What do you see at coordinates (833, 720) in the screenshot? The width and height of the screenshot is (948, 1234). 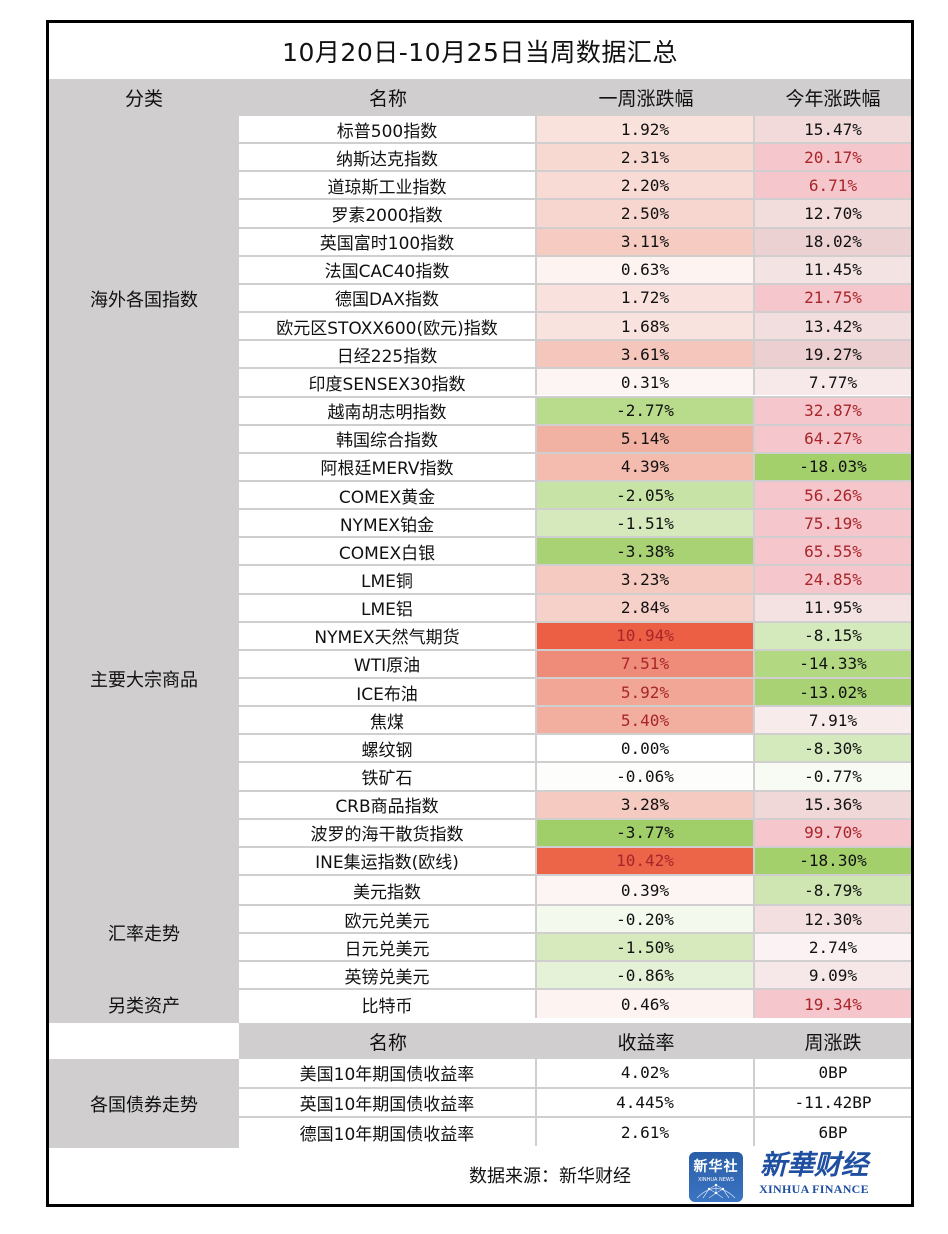 I see `year-change-value: 7.91%` at bounding box center [833, 720].